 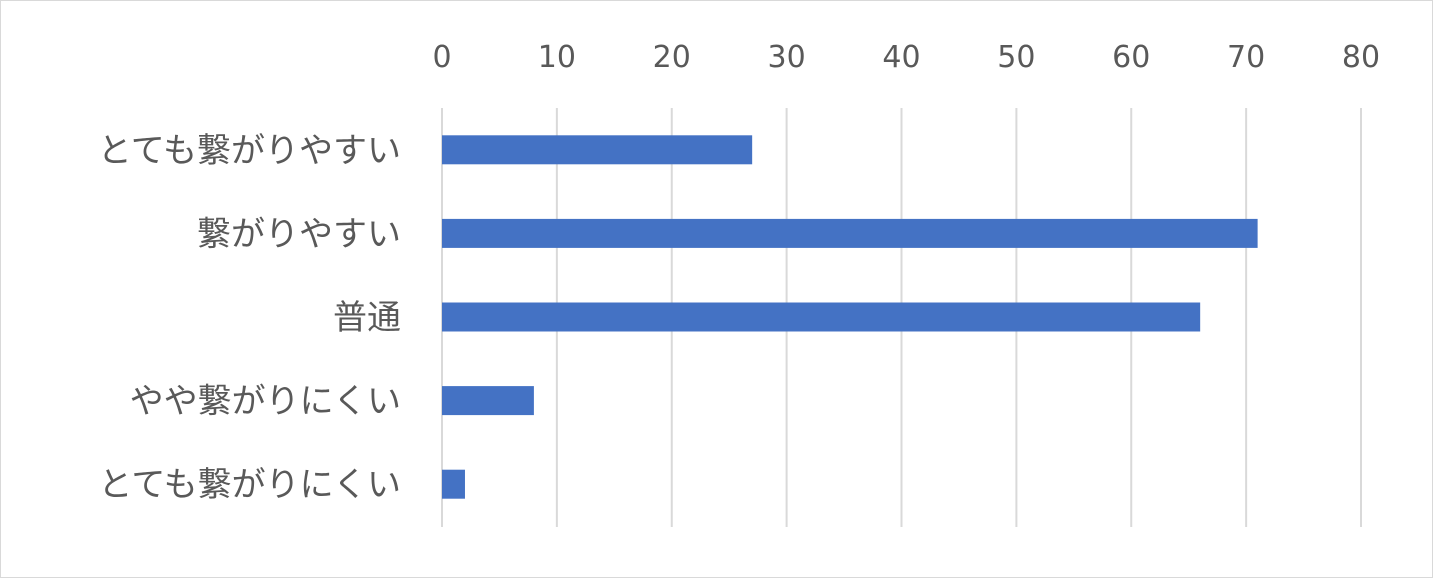 What do you see at coordinates (672, 57) in the screenshot?
I see `x-tick-label: 20` at bounding box center [672, 57].